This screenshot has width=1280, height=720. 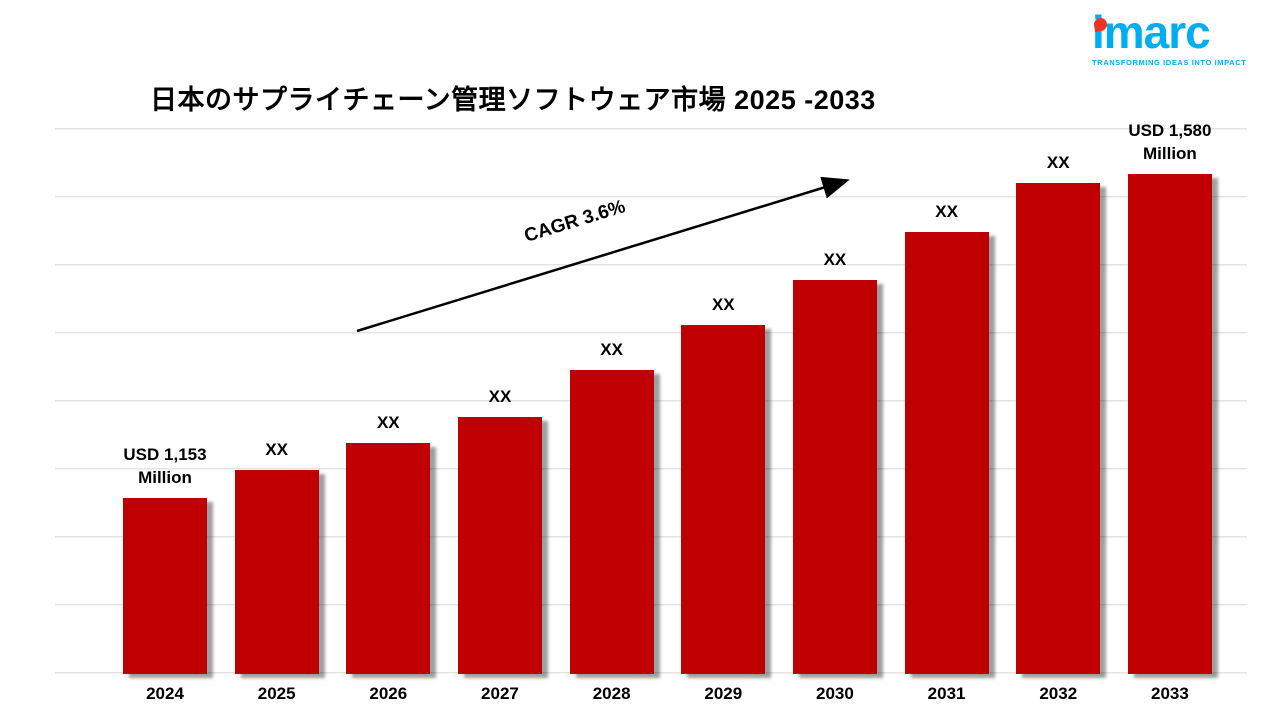 I want to click on imarc-logo: imarc TRANSFORMING IDEAS INTO IMPACT, so click(x=1172, y=37).